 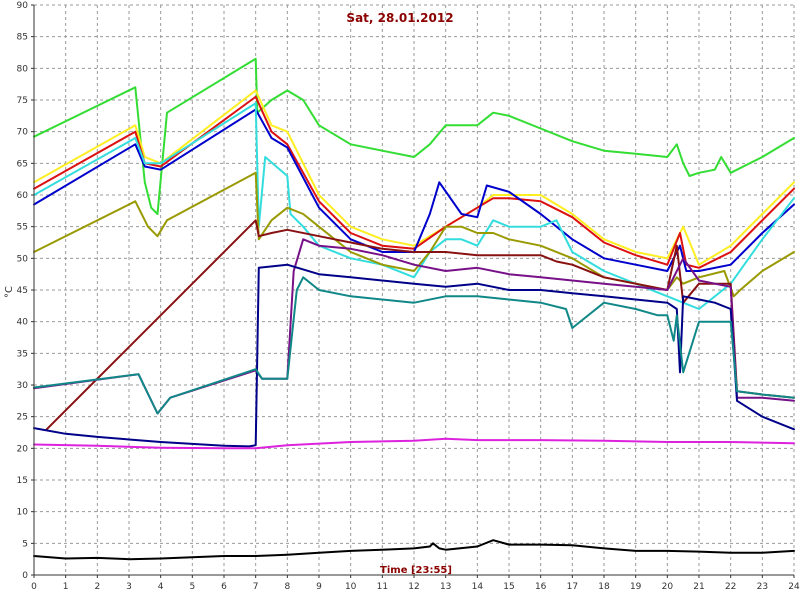 What do you see at coordinates (604, 587) in the screenshot?
I see `x-tick-label: 18` at bounding box center [604, 587].